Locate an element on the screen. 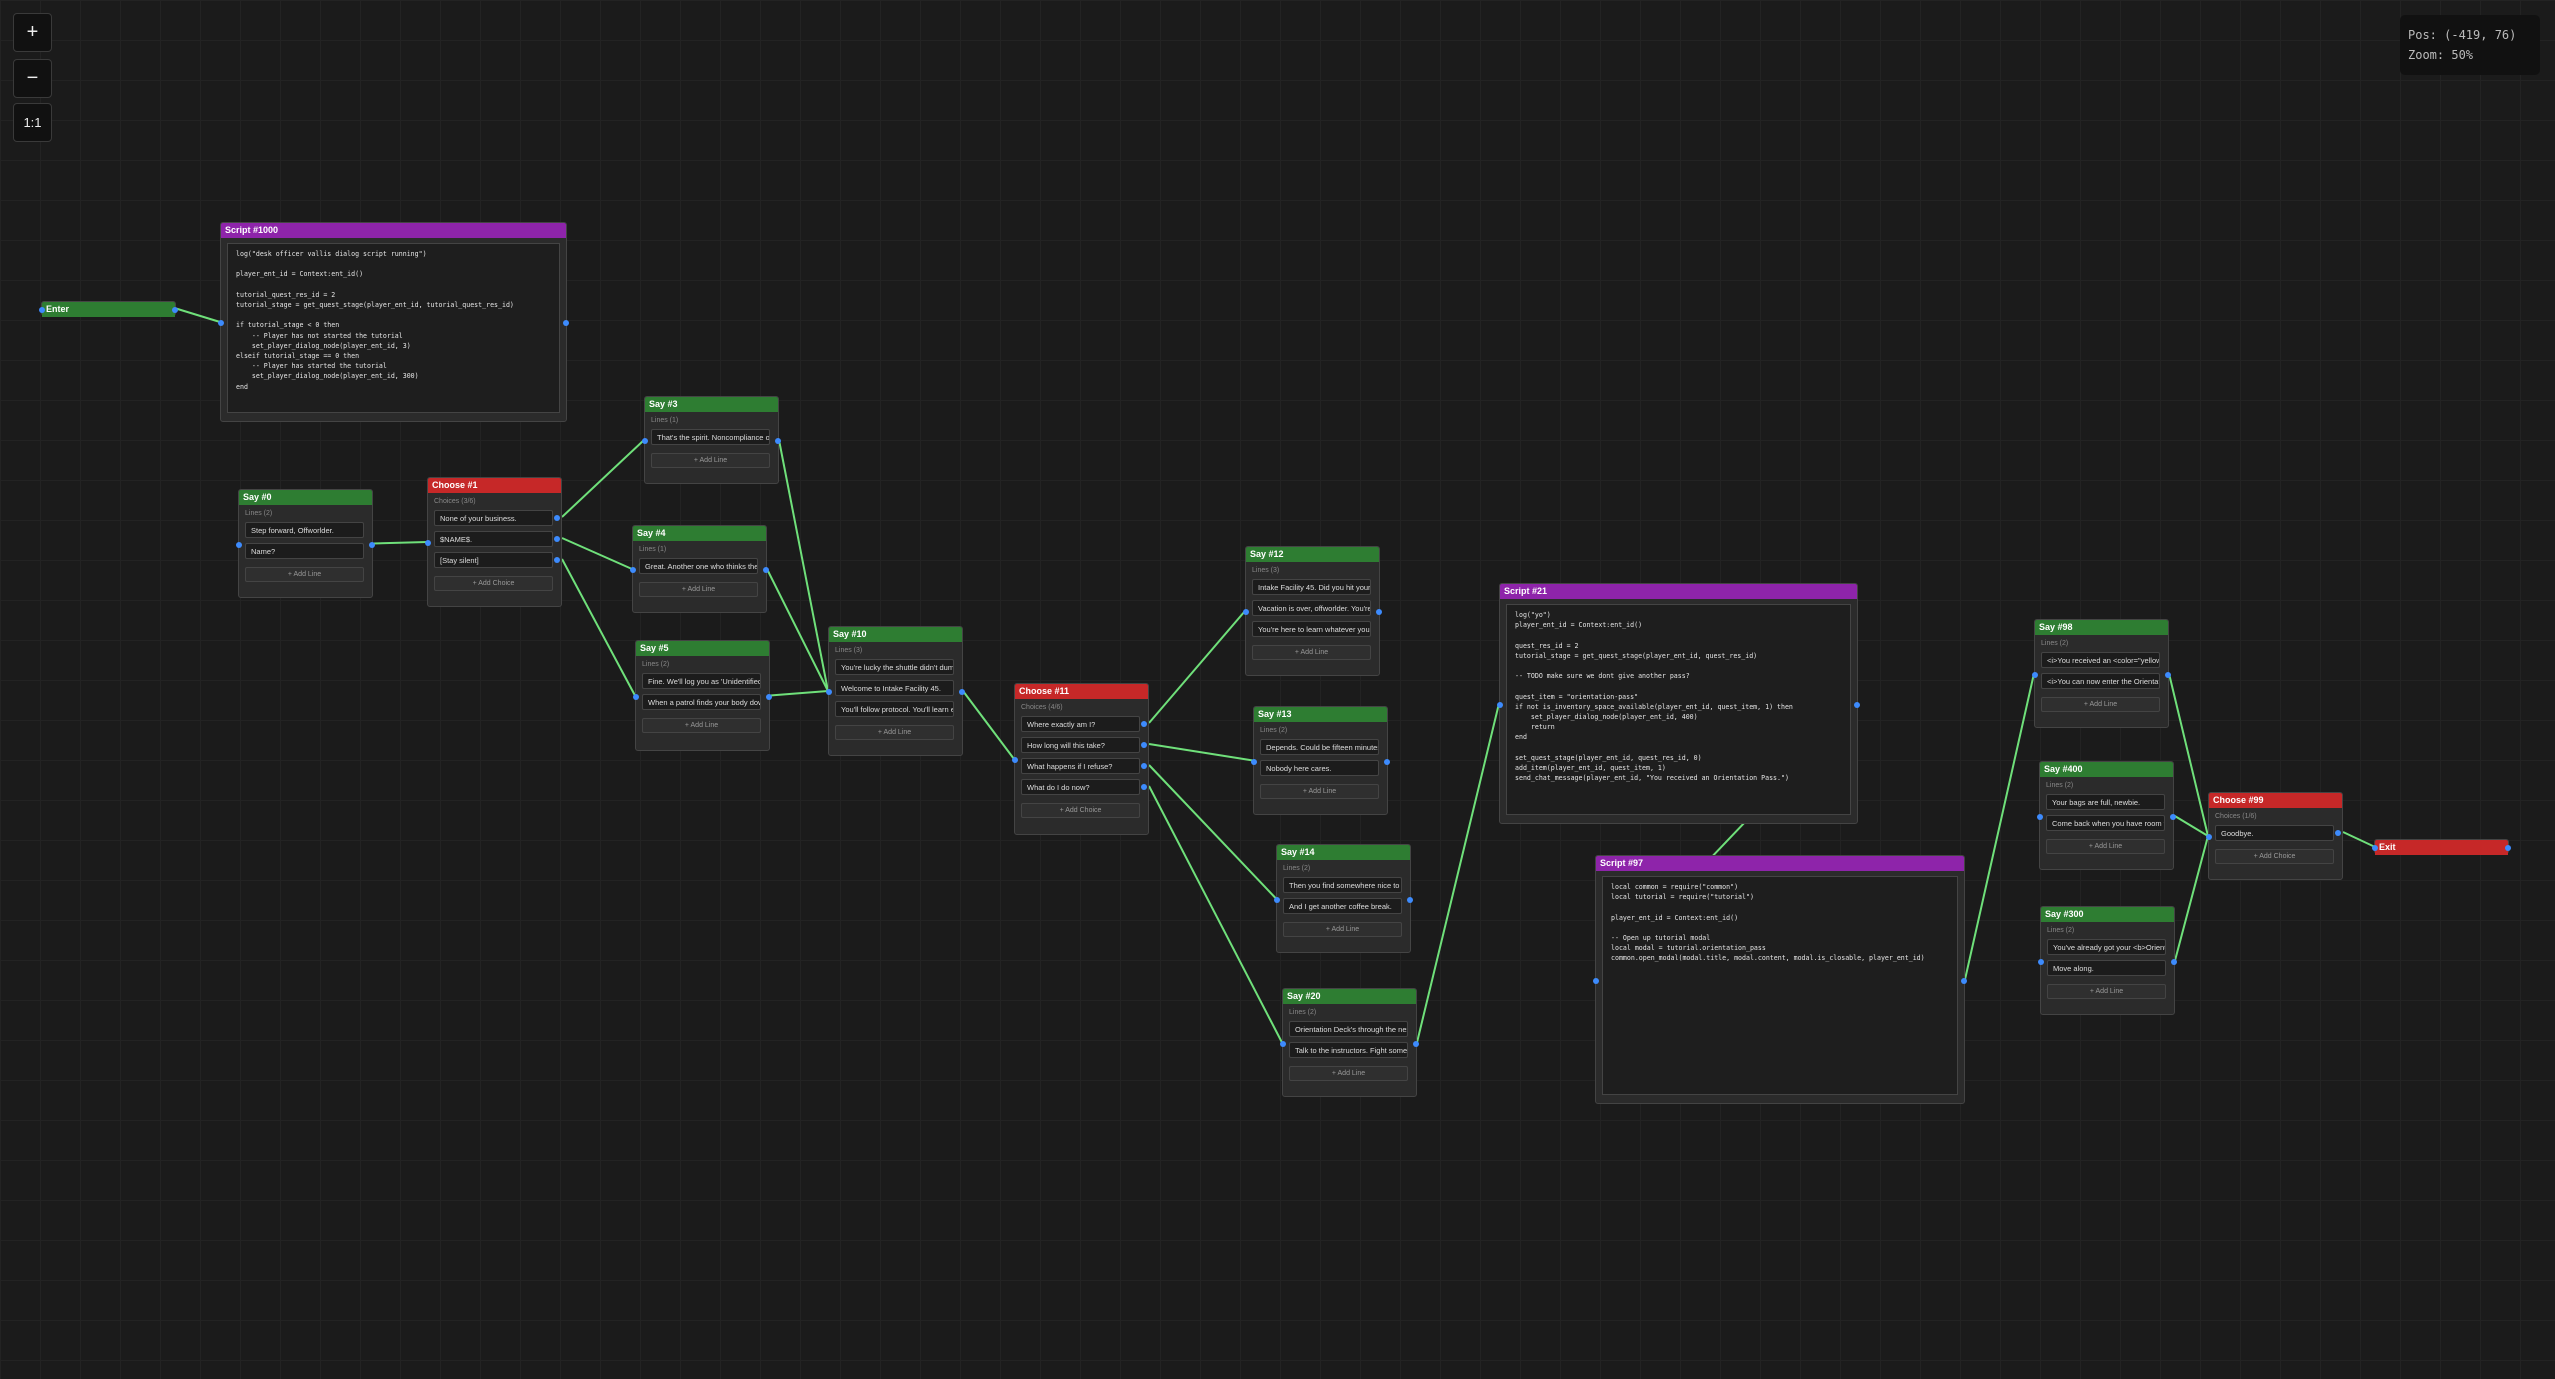 This screenshot has height=1379, width=2555. node-title: Say #5 is located at coordinates (702, 648).